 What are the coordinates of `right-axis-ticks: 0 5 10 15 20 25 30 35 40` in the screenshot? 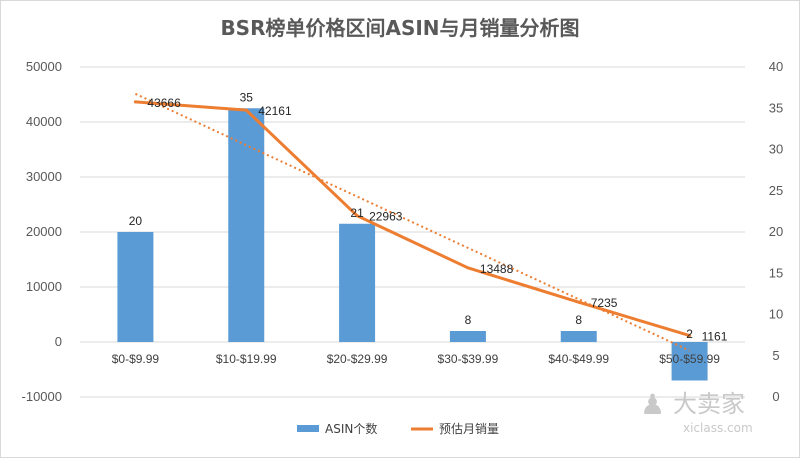 It's located at (776, 231).